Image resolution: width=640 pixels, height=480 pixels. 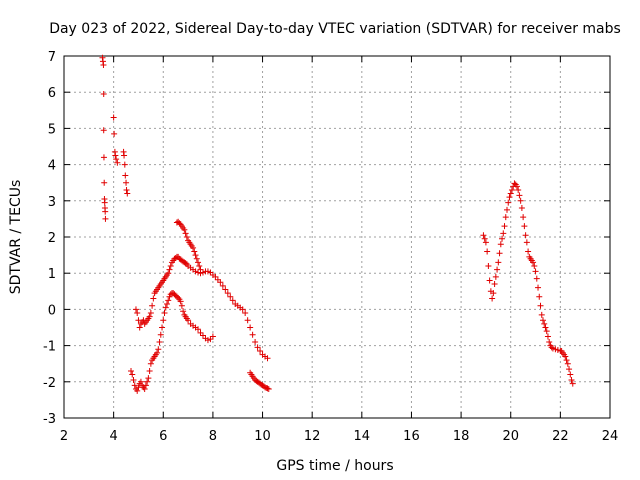 What do you see at coordinates (52, 238) in the screenshot?
I see `y-tick-label: 2` at bounding box center [52, 238].